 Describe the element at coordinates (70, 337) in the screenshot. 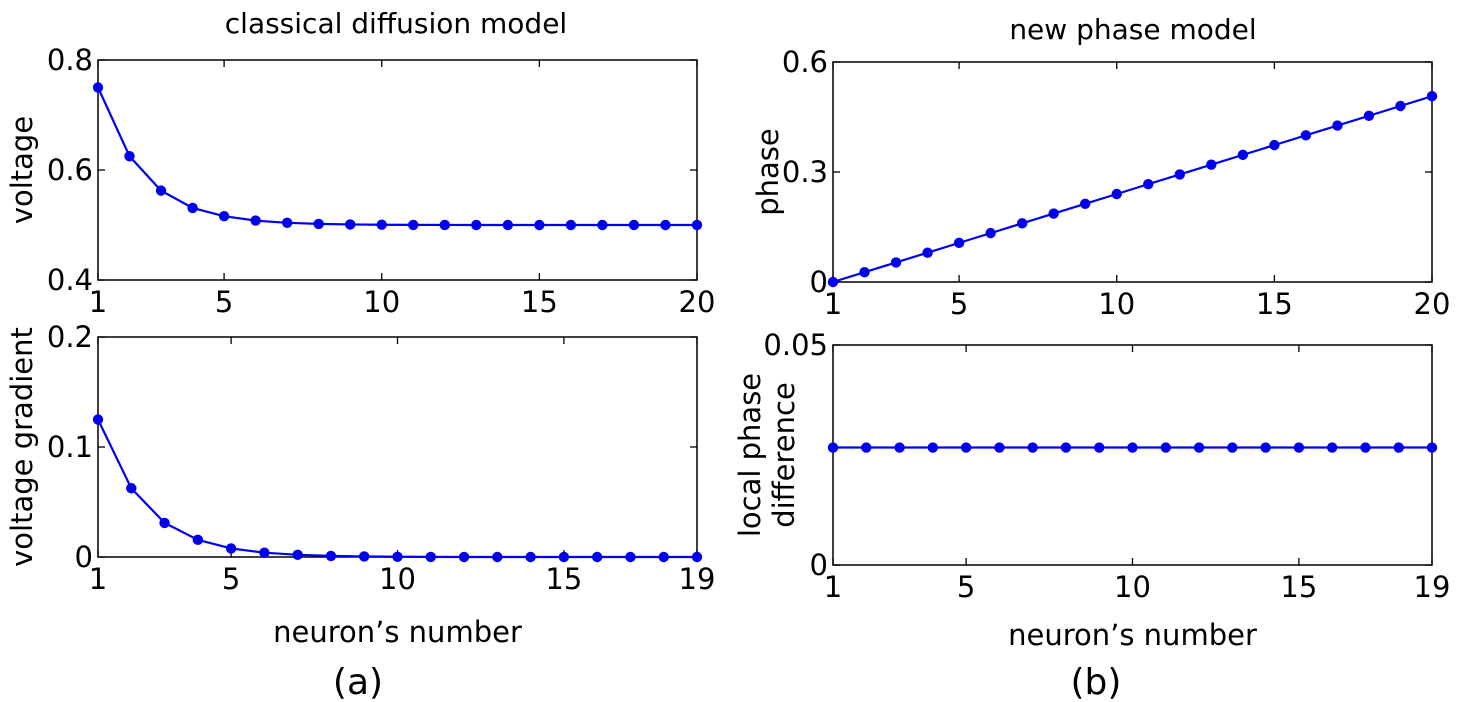

I see `y-tick-label: 0.2` at that location.